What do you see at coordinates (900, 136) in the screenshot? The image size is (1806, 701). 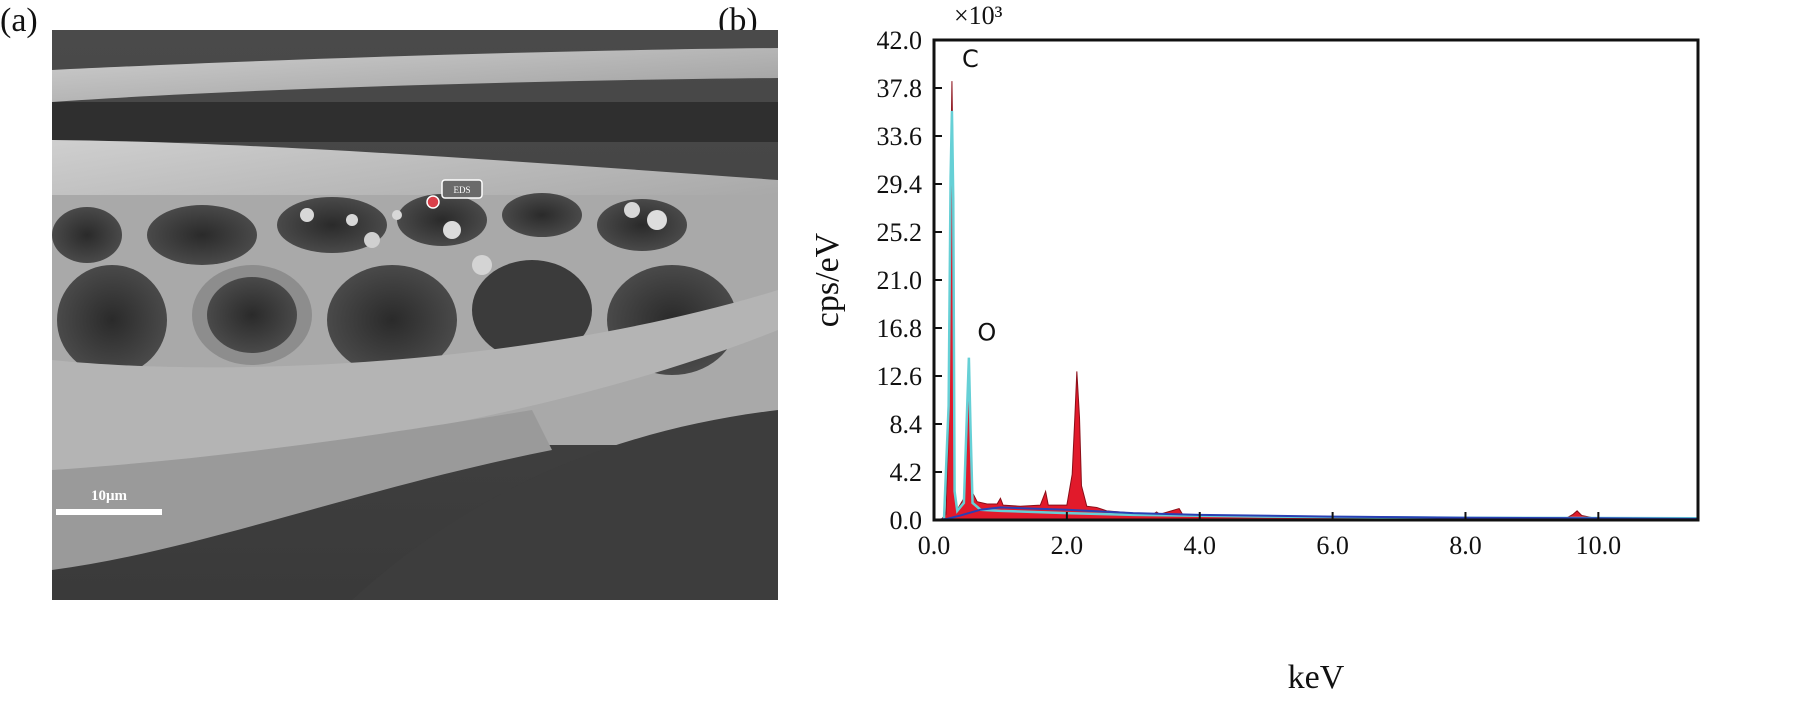 I see `y-tick-label: 33.6` at bounding box center [900, 136].